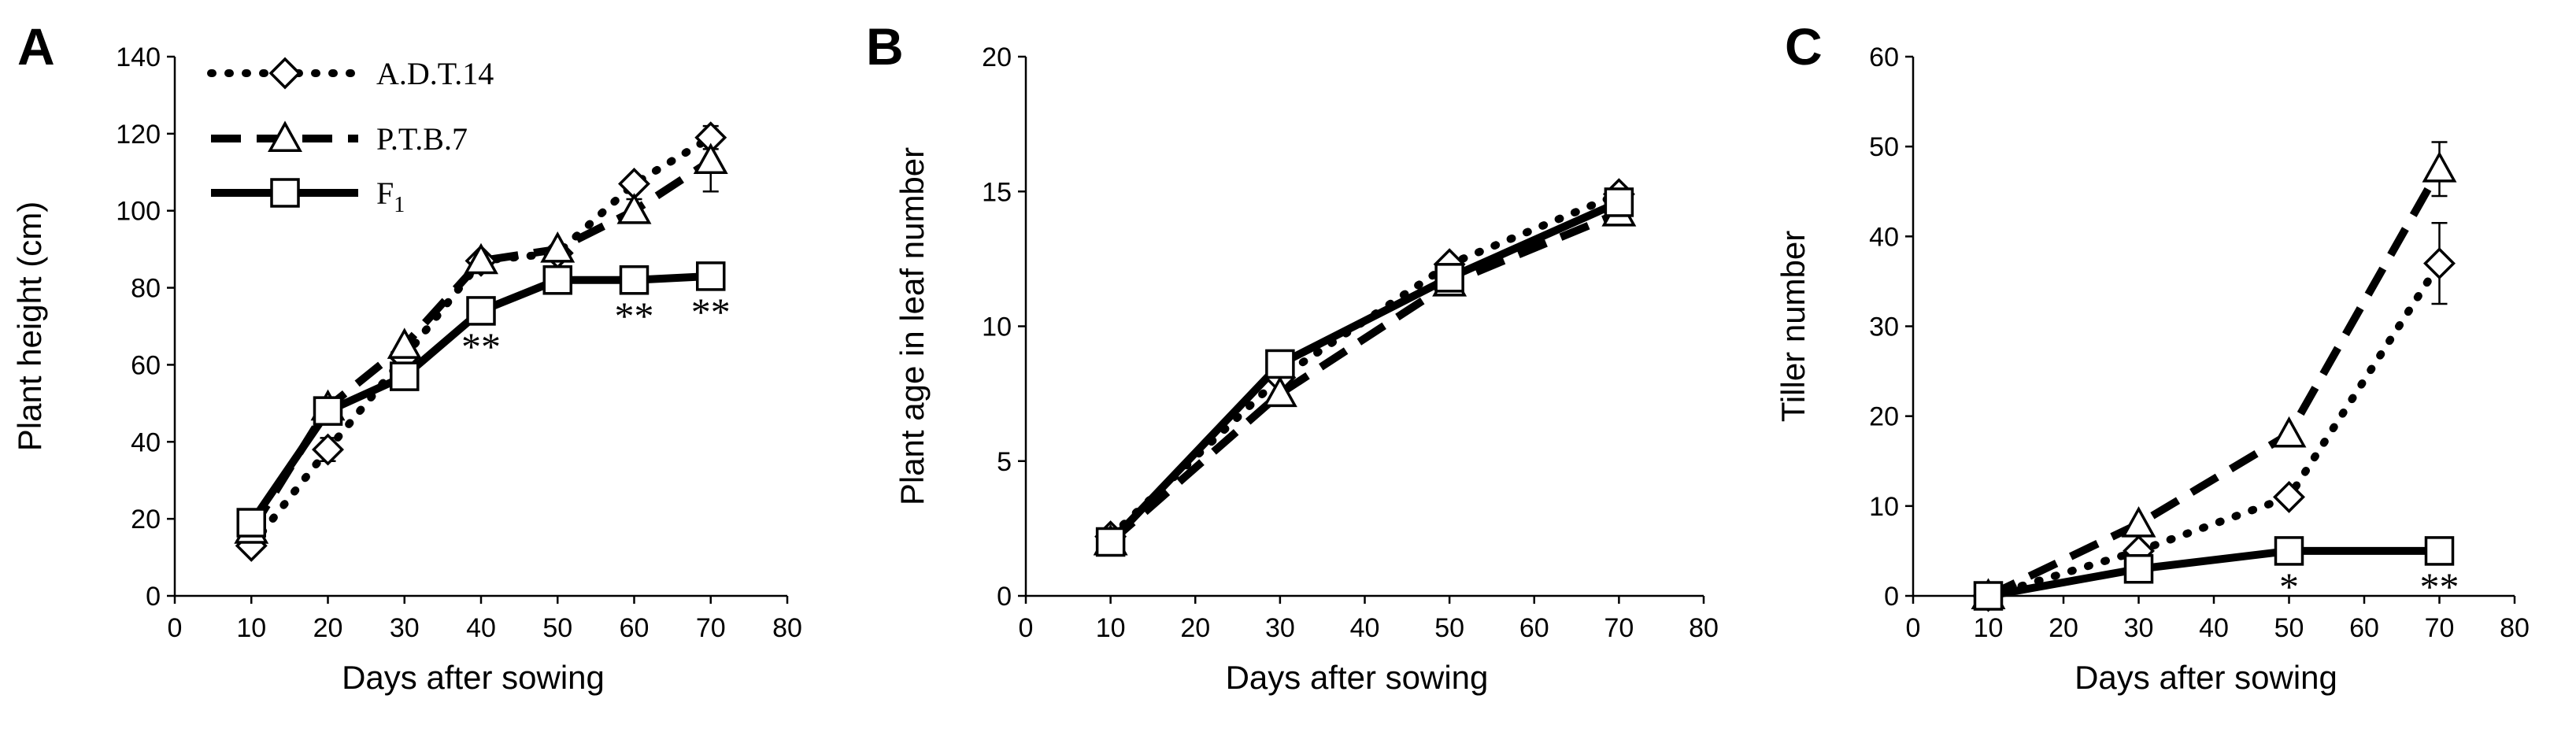 The image size is (2576, 747). Describe the element at coordinates (138, 58) in the screenshot. I see `y-tick-label: 140` at that location.